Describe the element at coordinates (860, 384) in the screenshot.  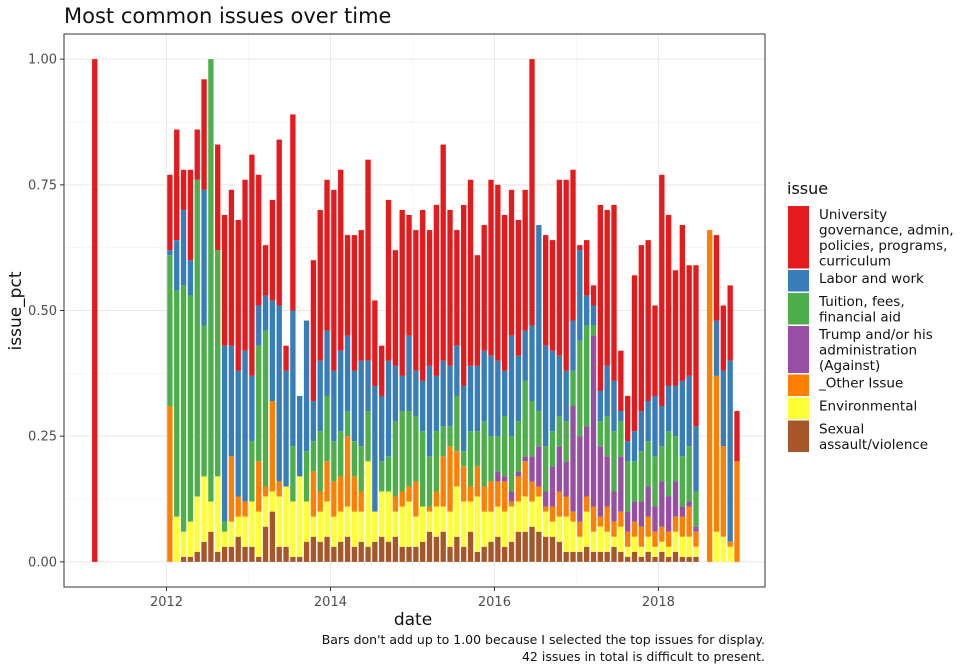
I see `legend-label: _Other Issue` at that location.